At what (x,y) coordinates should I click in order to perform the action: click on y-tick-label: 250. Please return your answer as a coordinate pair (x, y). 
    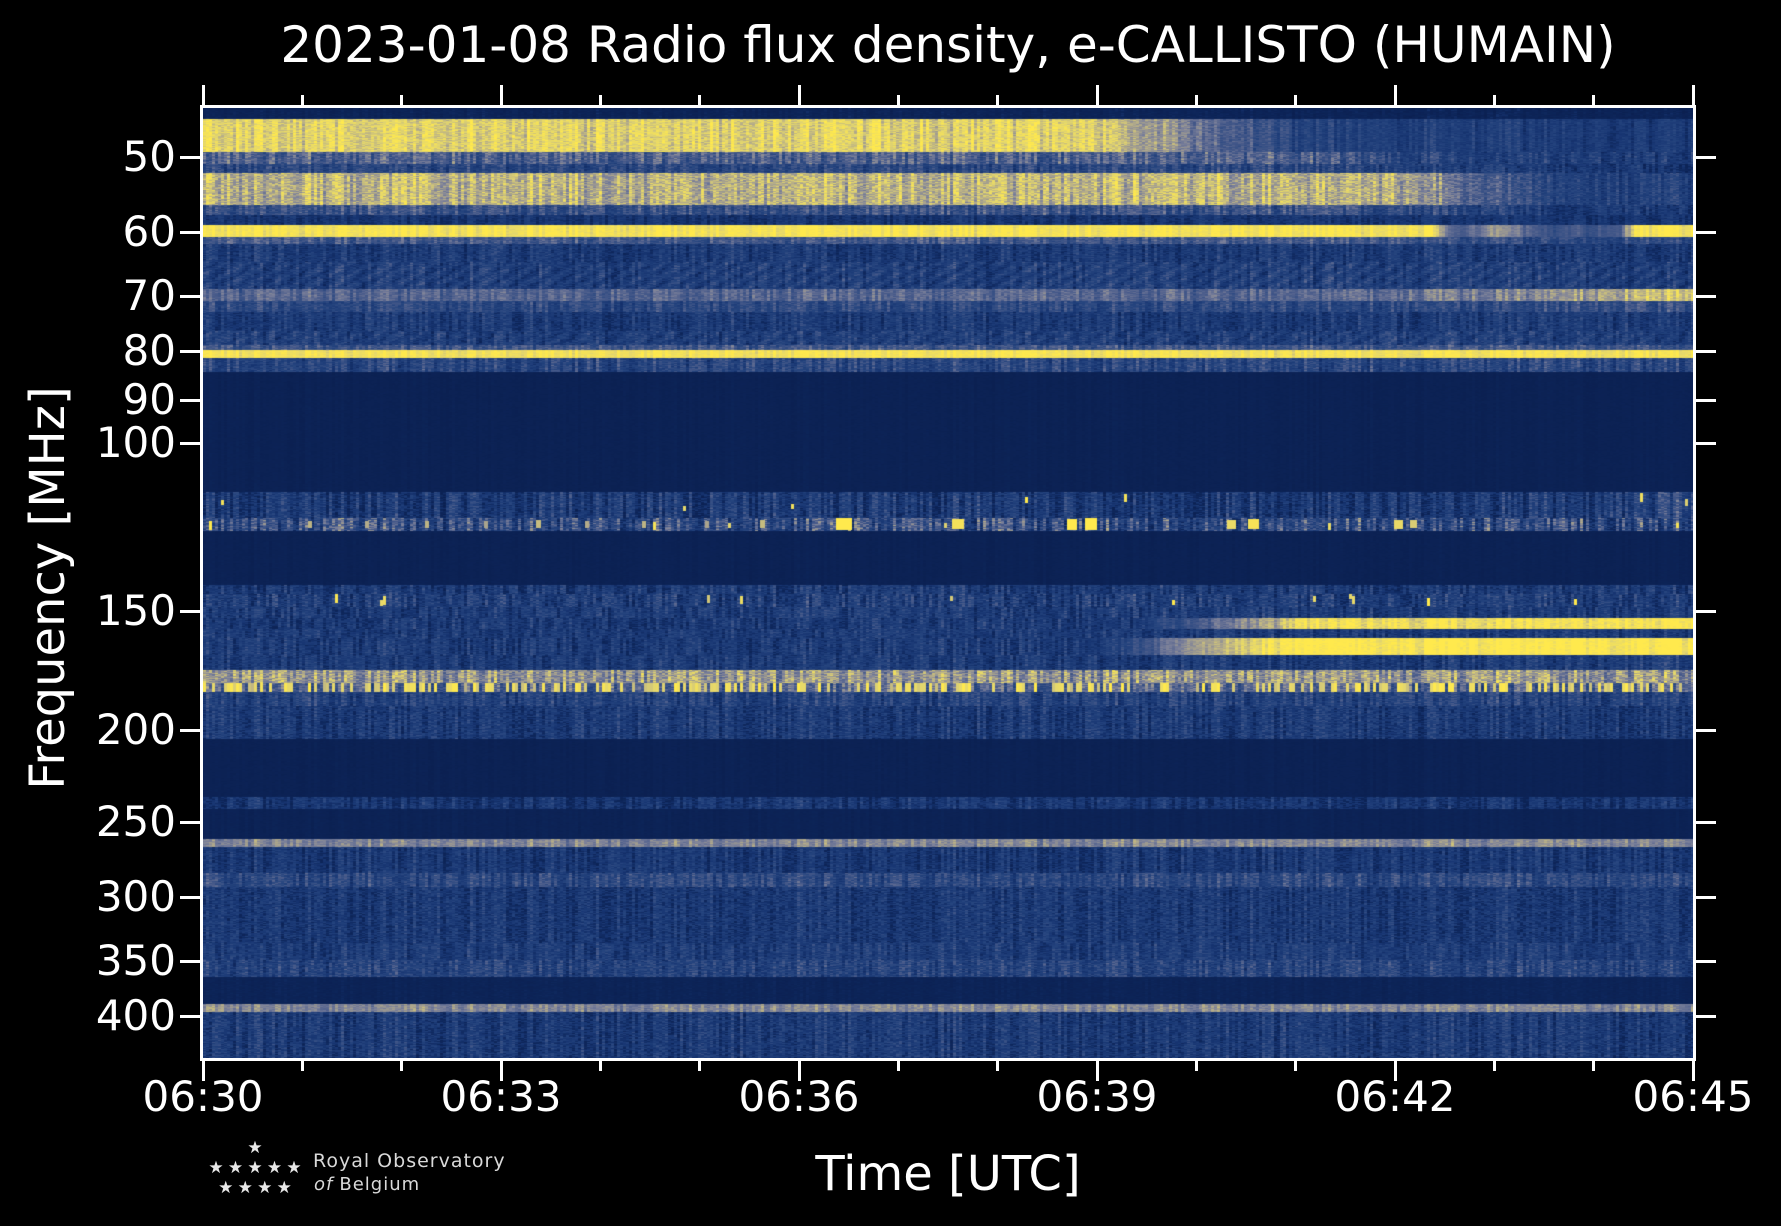
    Looking at the image, I should click on (135, 821).